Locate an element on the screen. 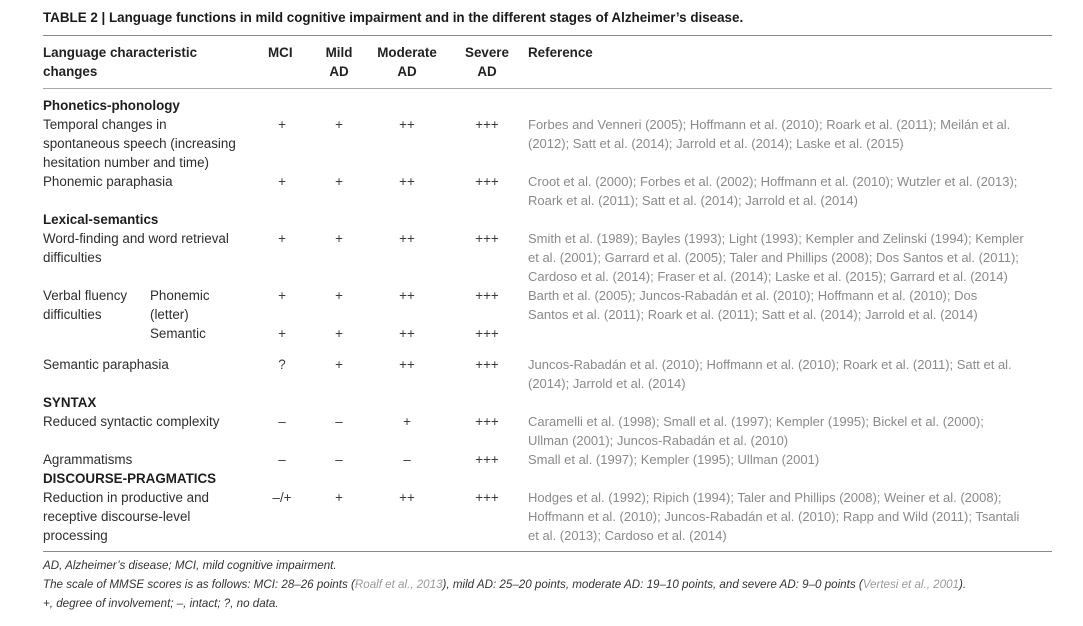 Image resolution: width=1083 pixels, height=626 pixels. header-moderate-line1: Moderate is located at coordinates (407, 52).